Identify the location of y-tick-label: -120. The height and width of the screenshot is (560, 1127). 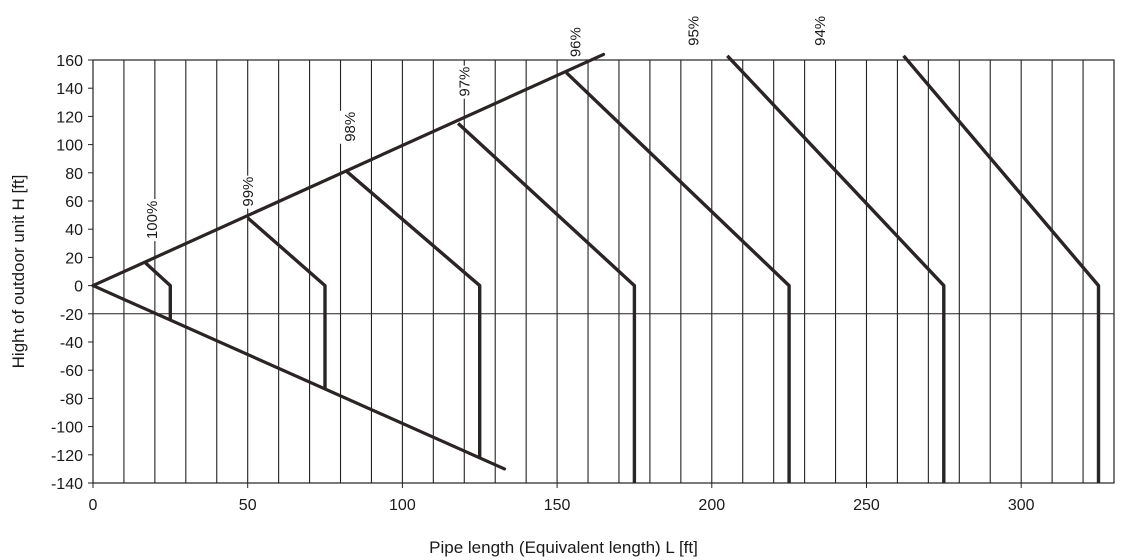
(67, 456).